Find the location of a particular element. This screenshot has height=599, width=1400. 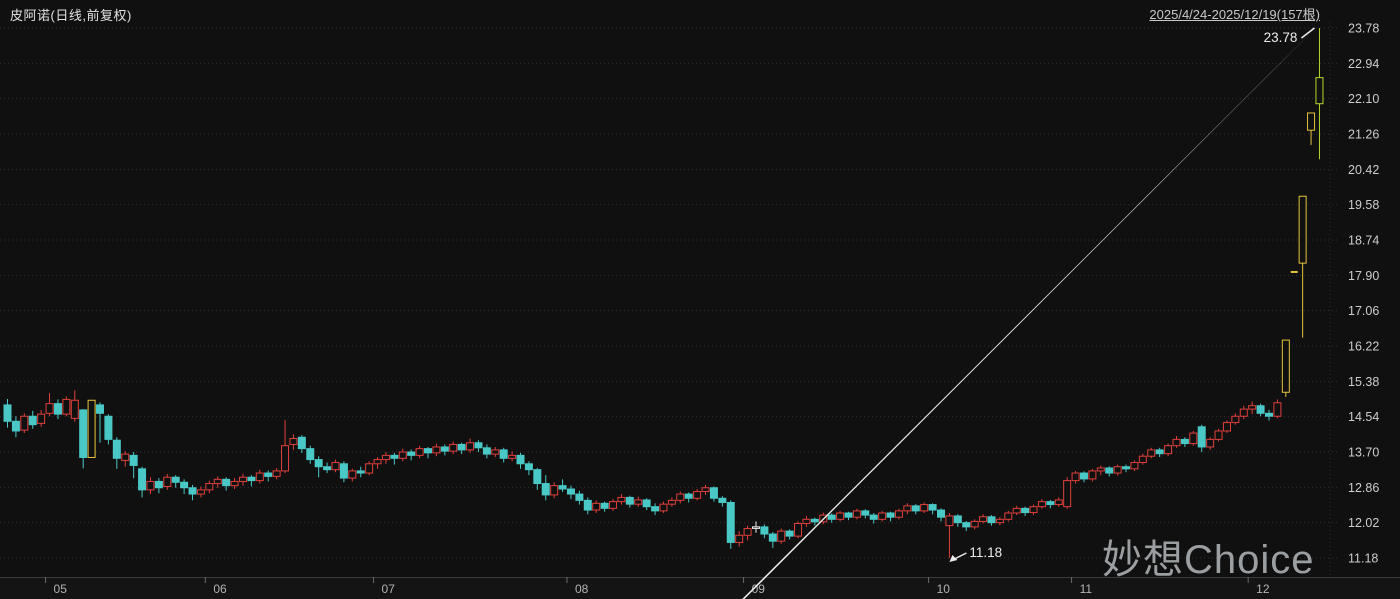

date-range-link: 2025/4/24-2025/12/19(157根) is located at coordinates (1234, 14).